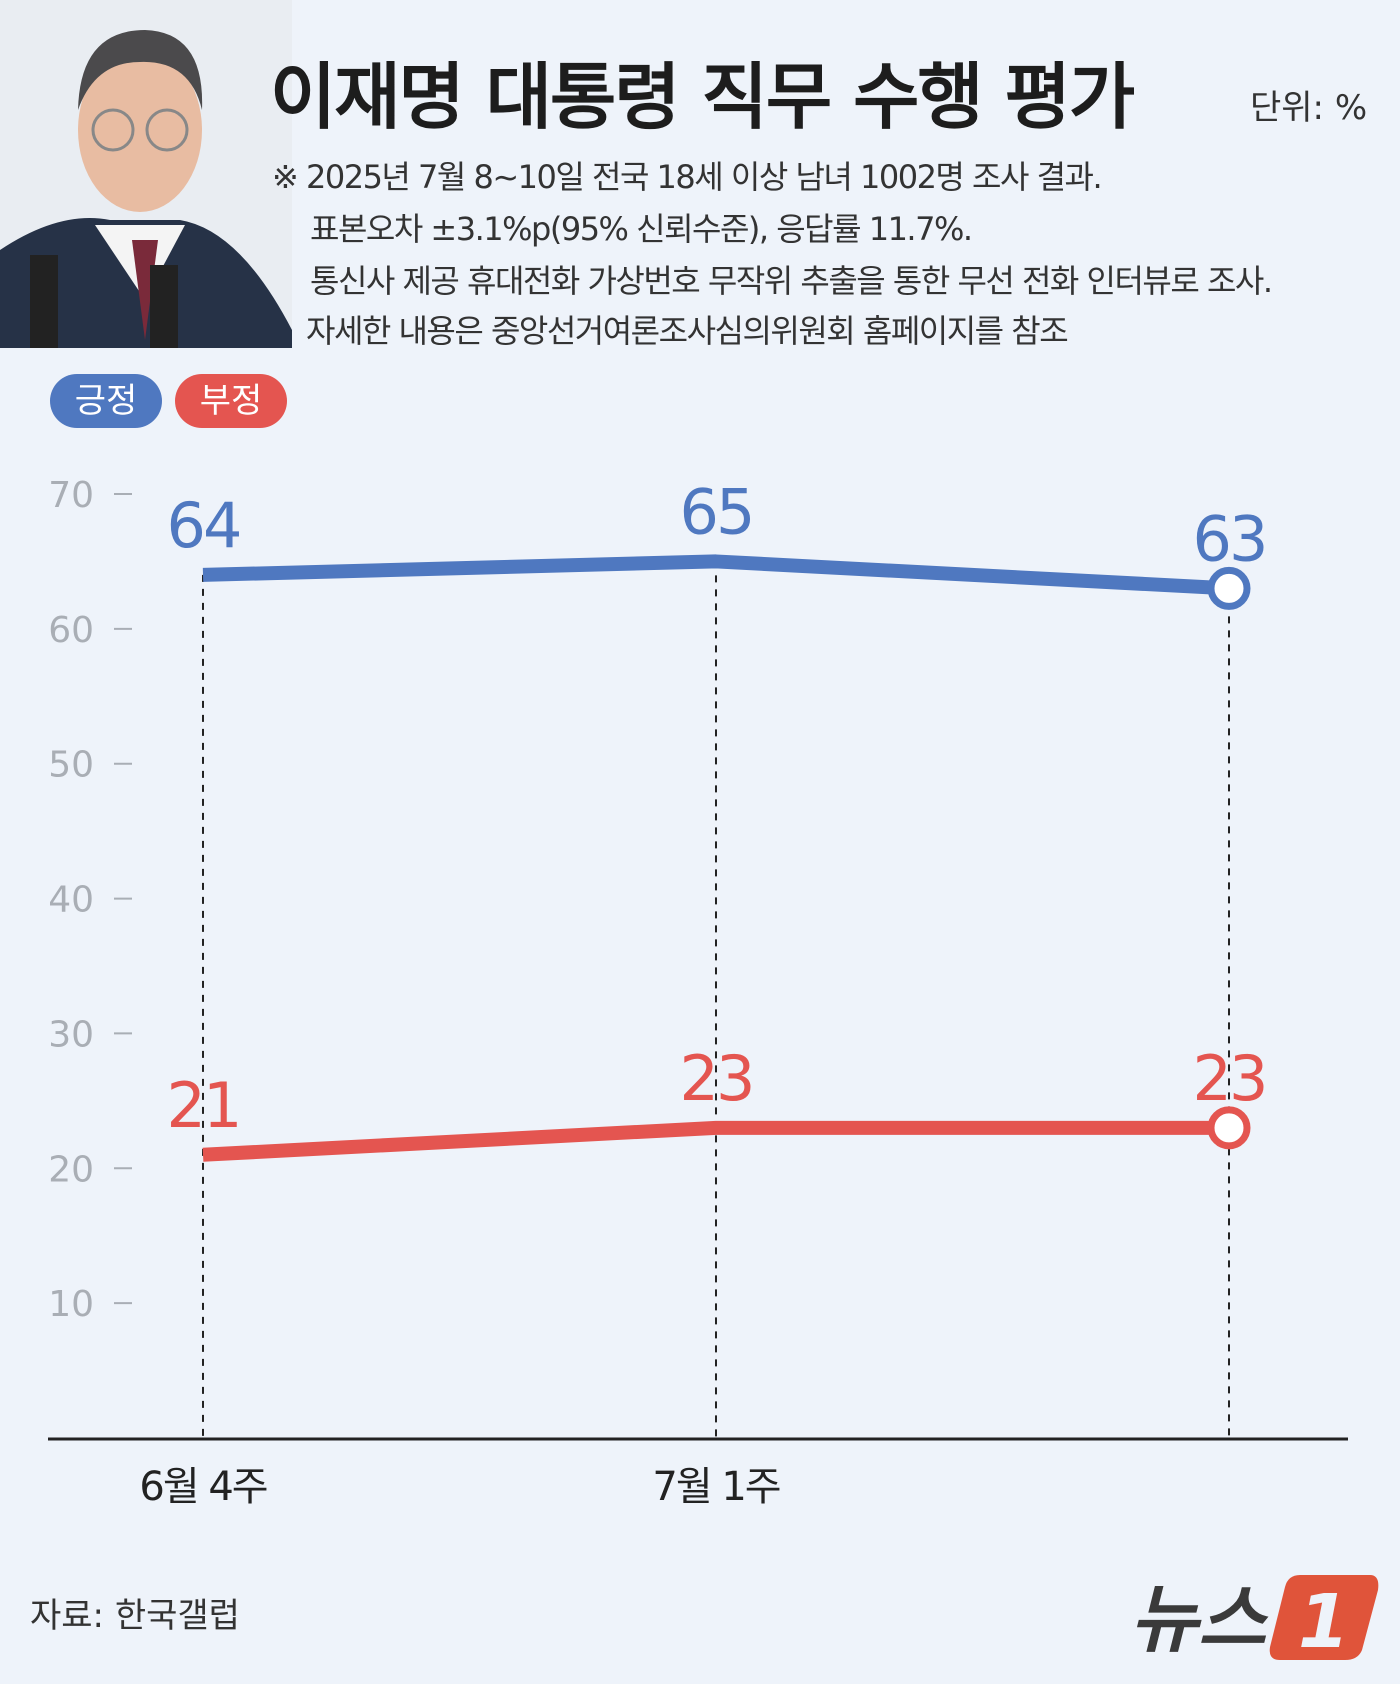 The image size is (1400, 1684). I want to click on svg-text: 1, so click(1324, 1622).